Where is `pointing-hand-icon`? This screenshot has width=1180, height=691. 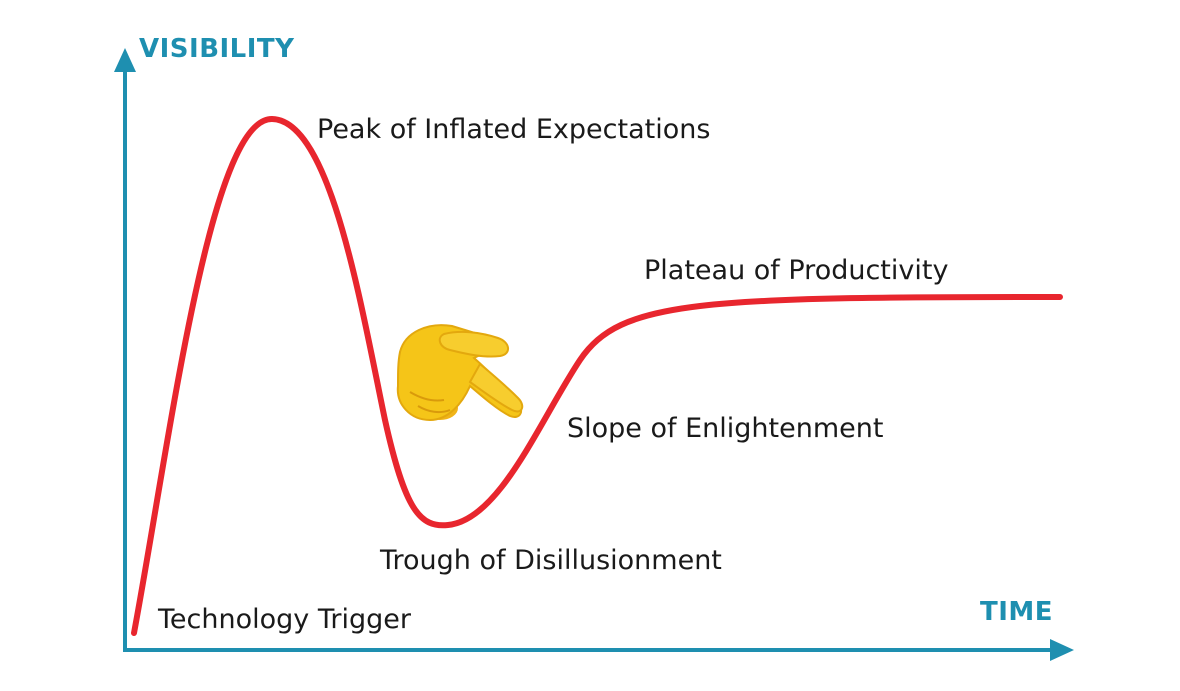 pointing-hand-icon is located at coordinates (460, 373).